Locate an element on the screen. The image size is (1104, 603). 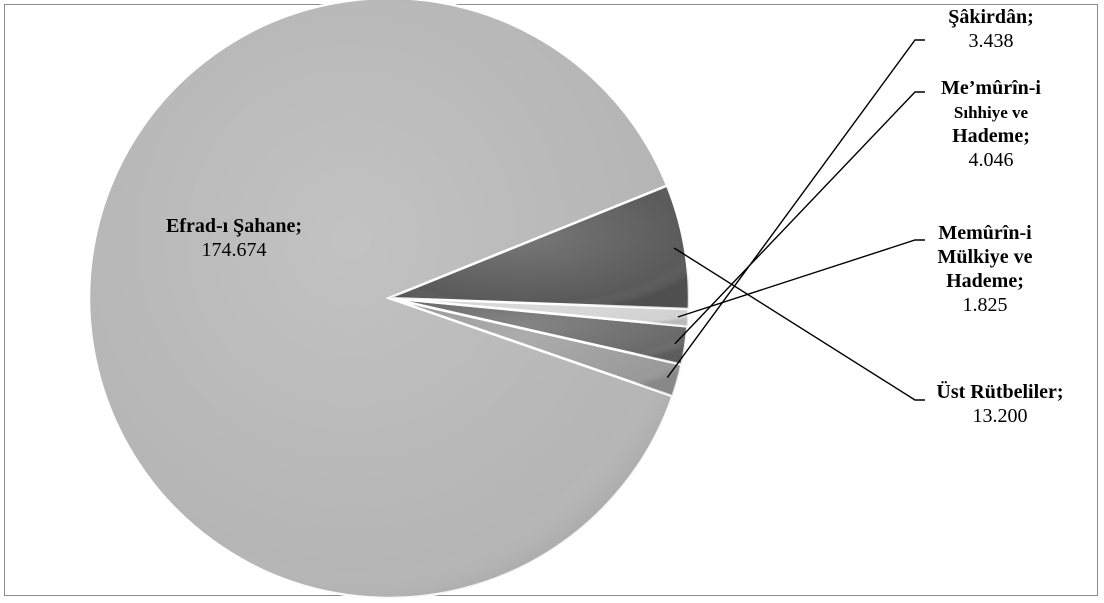
leader-line-sakirdan is located at coordinates (795, 209).